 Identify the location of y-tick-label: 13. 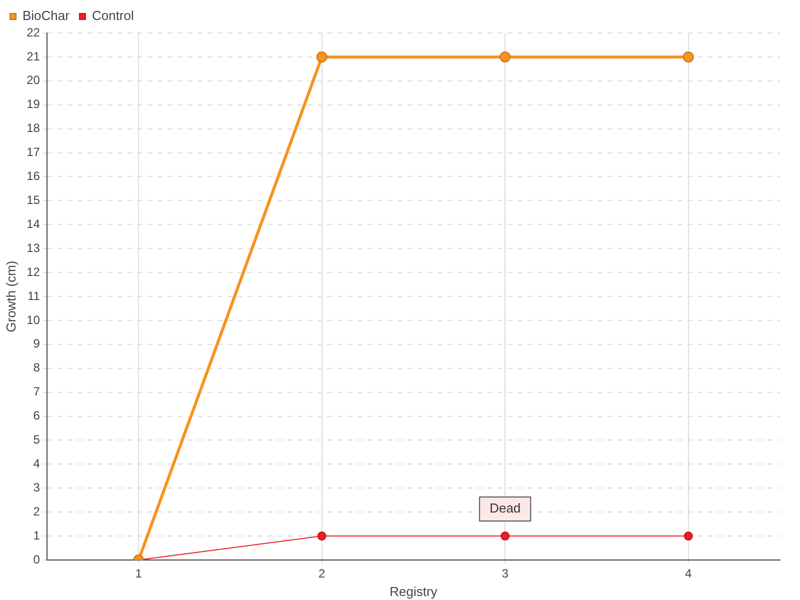
(33, 247).